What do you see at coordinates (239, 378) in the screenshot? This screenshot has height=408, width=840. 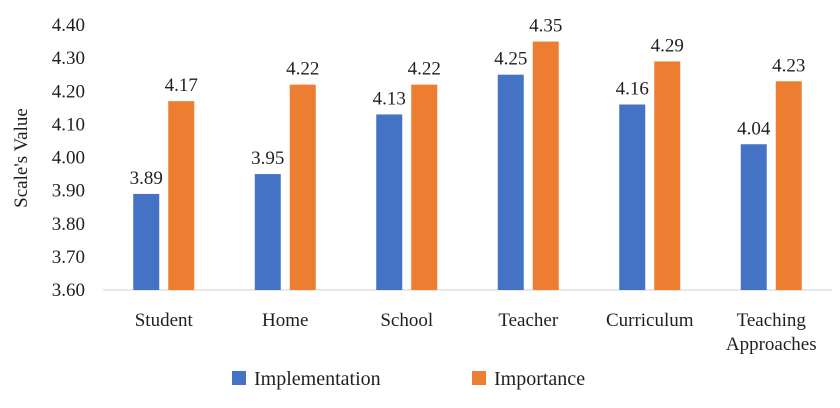 I see `legend-swatch-implementation` at bounding box center [239, 378].